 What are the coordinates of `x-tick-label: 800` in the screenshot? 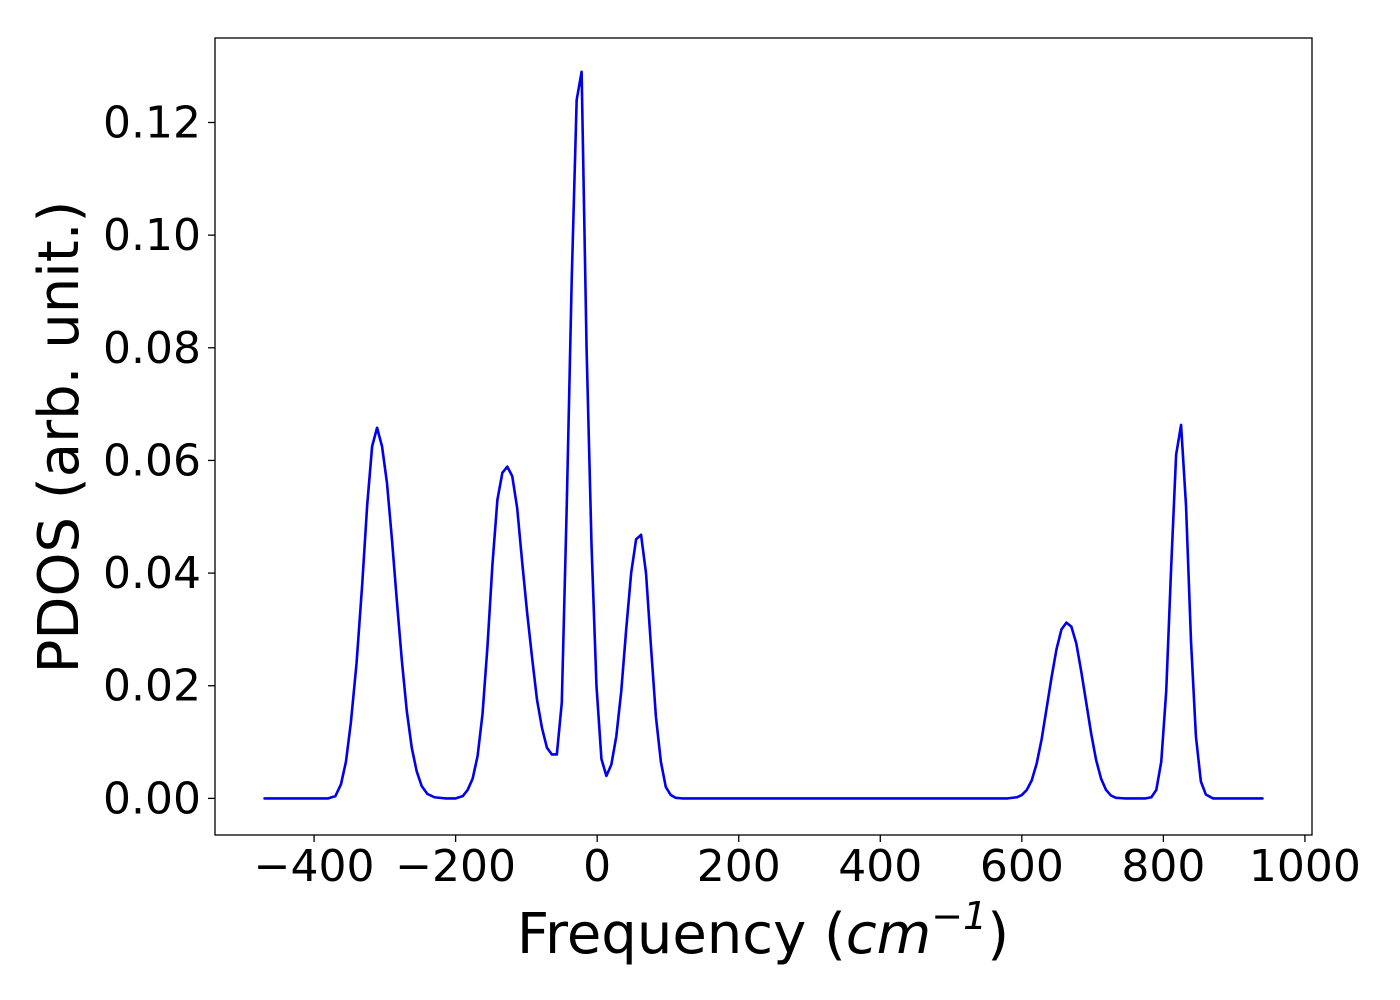 It's located at (1163, 866).